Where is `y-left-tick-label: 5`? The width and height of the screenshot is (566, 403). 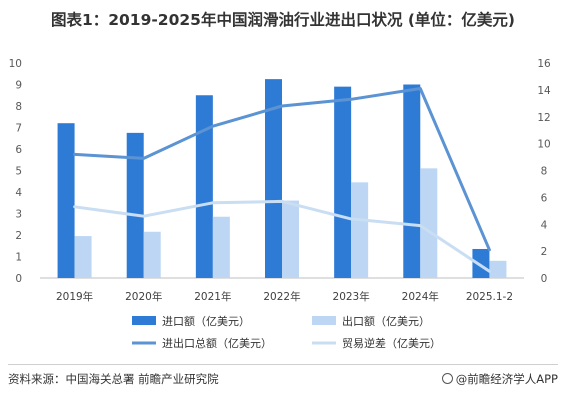
y-left-tick-label: 5 is located at coordinates (18, 172).